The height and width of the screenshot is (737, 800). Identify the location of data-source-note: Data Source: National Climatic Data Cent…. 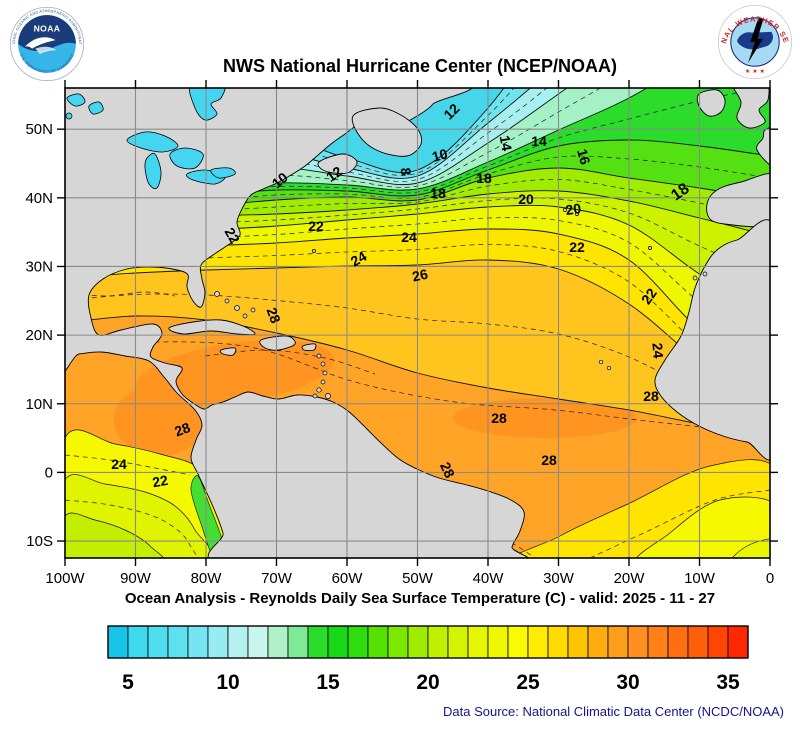
(613, 711).